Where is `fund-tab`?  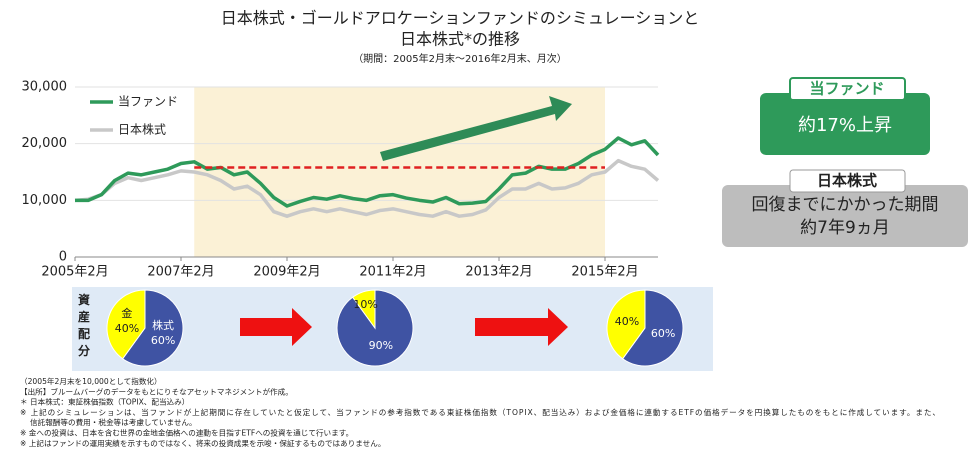
fund-tab is located at coordinates (847, 89).